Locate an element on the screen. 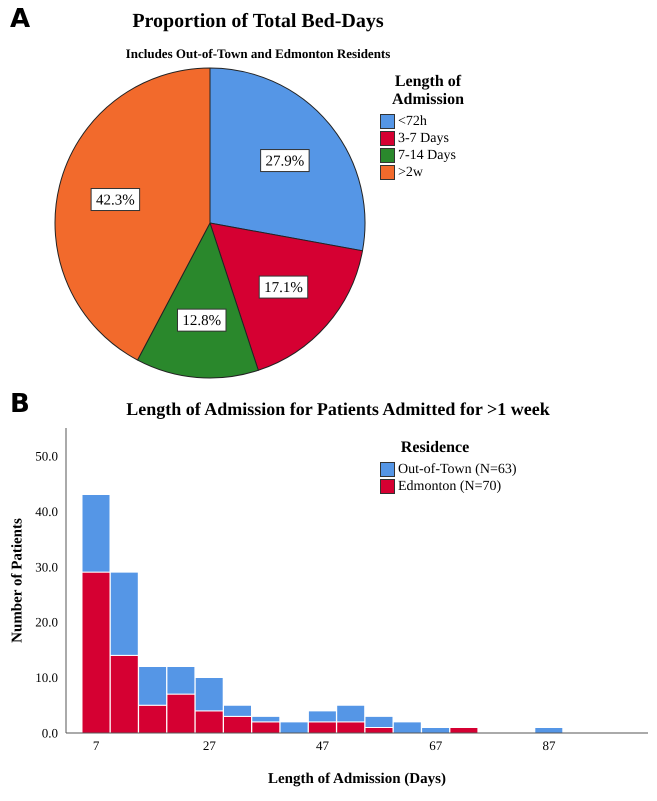  y-tick-label: 10.0 is located at coordinates (46, 678).